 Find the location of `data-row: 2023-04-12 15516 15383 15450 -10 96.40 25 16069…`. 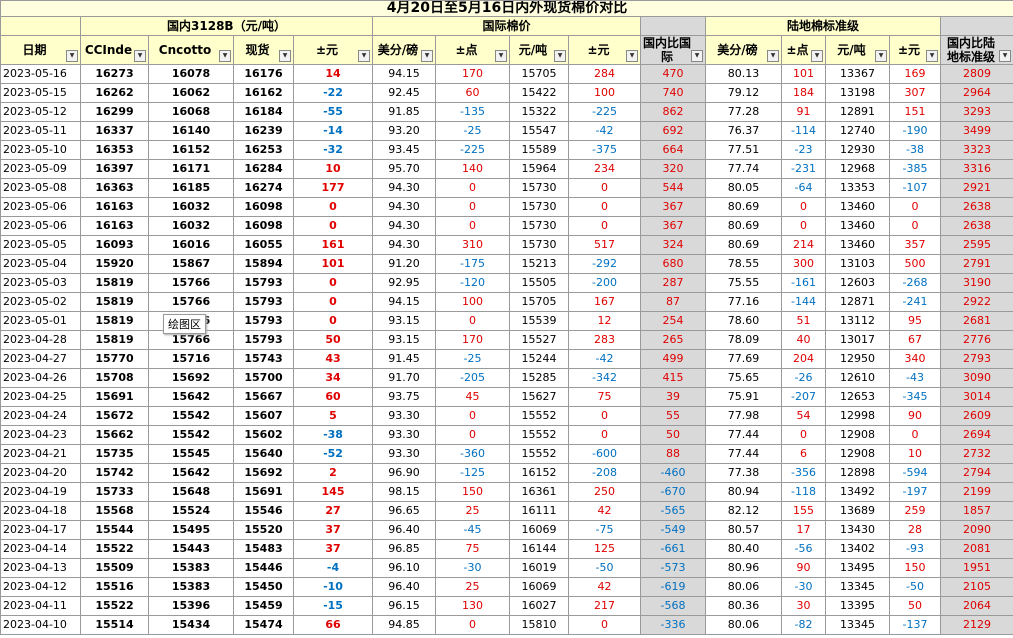

data-row: 2023-04-12 15516 15383 15450 -10 96.40 25 16069… is located at coordinates (506, 587).